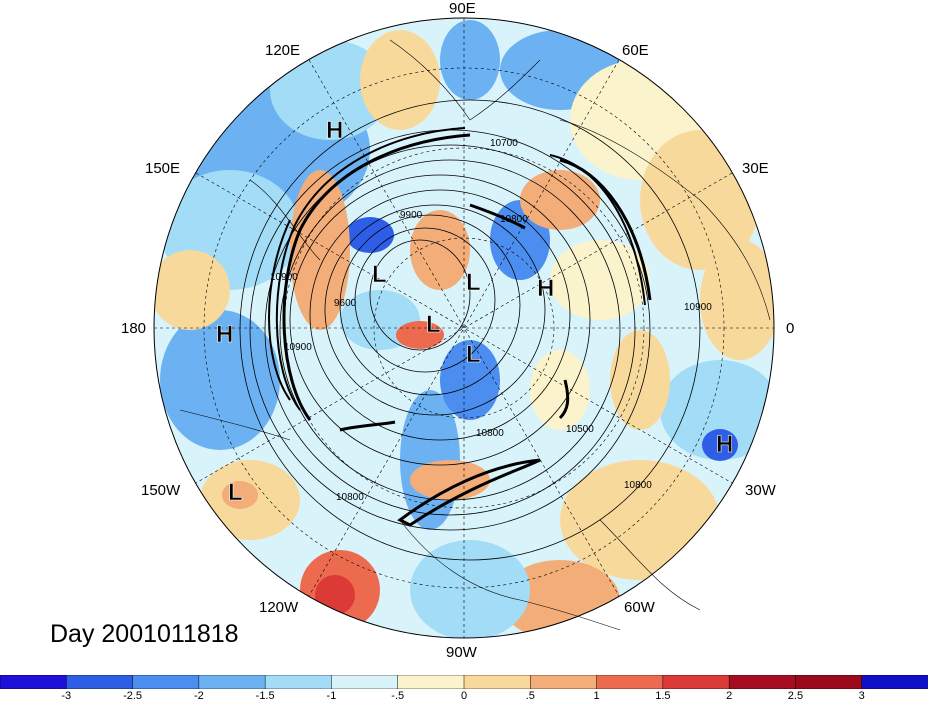  What do you see at coordinates (411, 215) in the screenshot?
I see `contour-label: 9900` at bounding box center [411, 215].